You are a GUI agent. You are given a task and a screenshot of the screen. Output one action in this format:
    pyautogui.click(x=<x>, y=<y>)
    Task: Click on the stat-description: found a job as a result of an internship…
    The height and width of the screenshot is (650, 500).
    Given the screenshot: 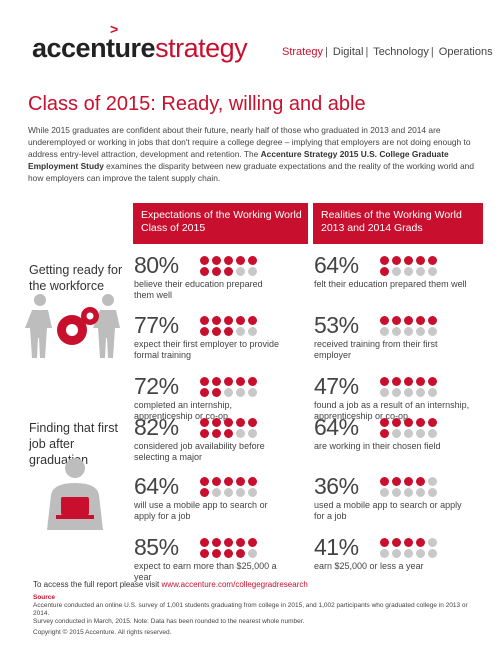 What is the action you would take?
    pyautogui.click(x=392, y=410)
    